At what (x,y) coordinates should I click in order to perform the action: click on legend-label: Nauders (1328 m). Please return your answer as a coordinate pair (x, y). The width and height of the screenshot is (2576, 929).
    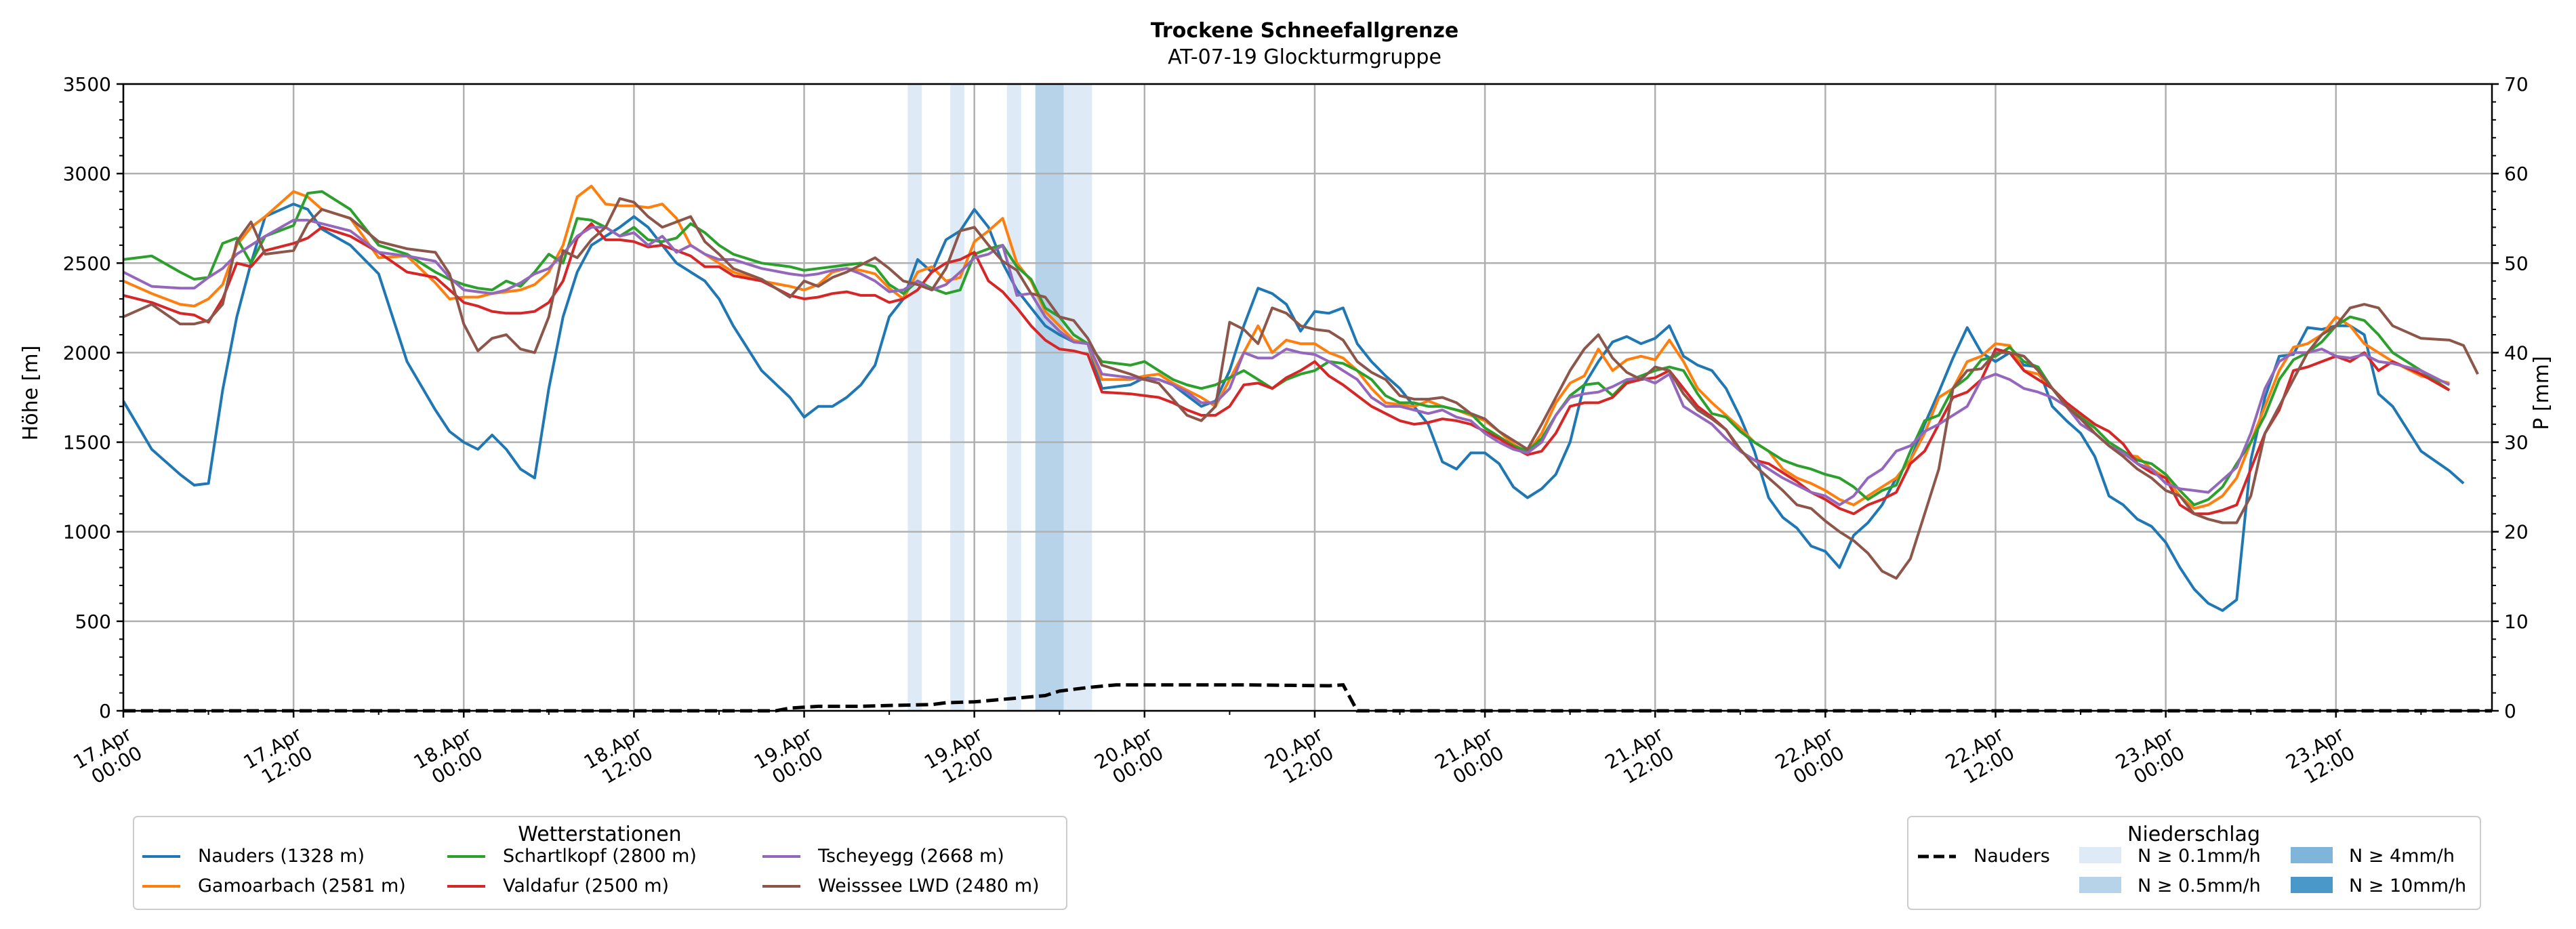
    Looking at the image, I should click on (282, 856).